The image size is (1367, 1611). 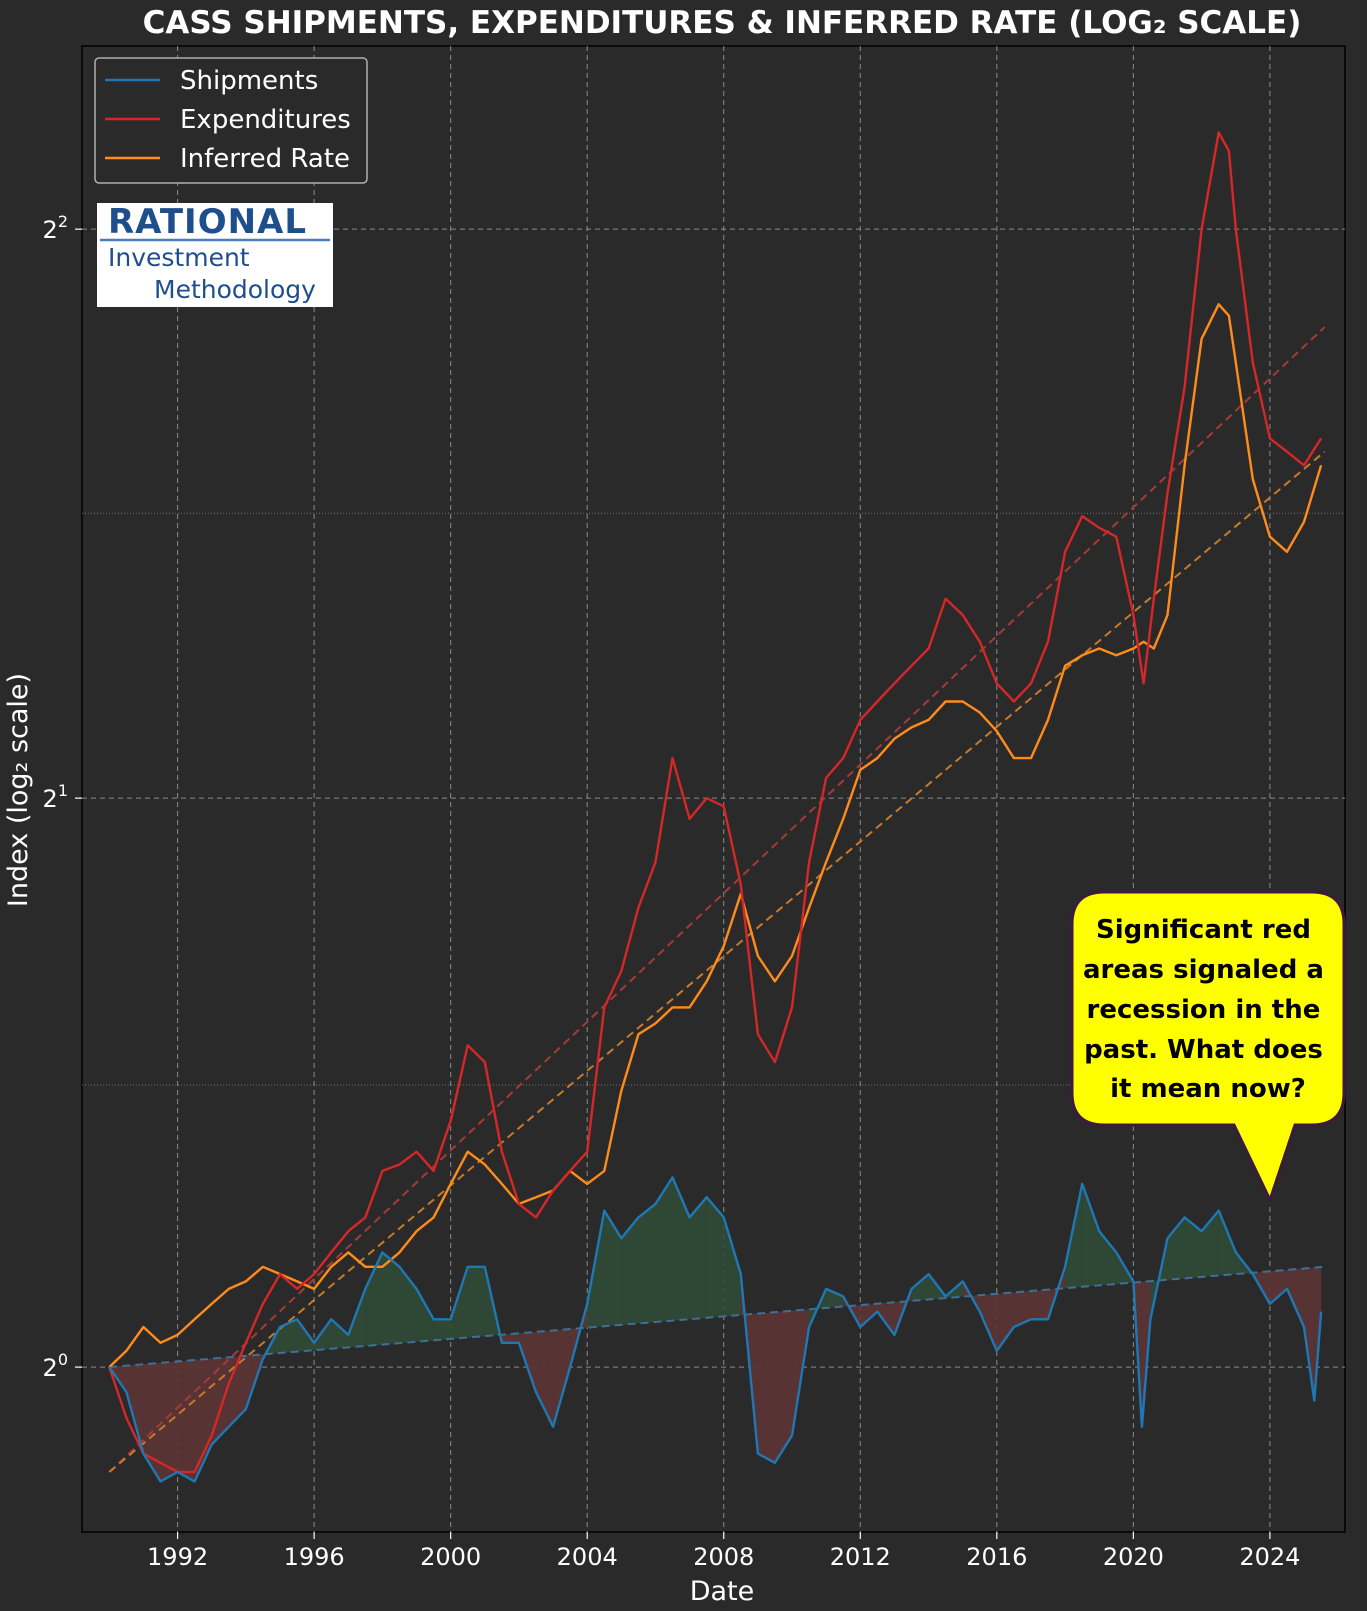 I want to click on shipments-trend-line, so click(x=717, y=1317).